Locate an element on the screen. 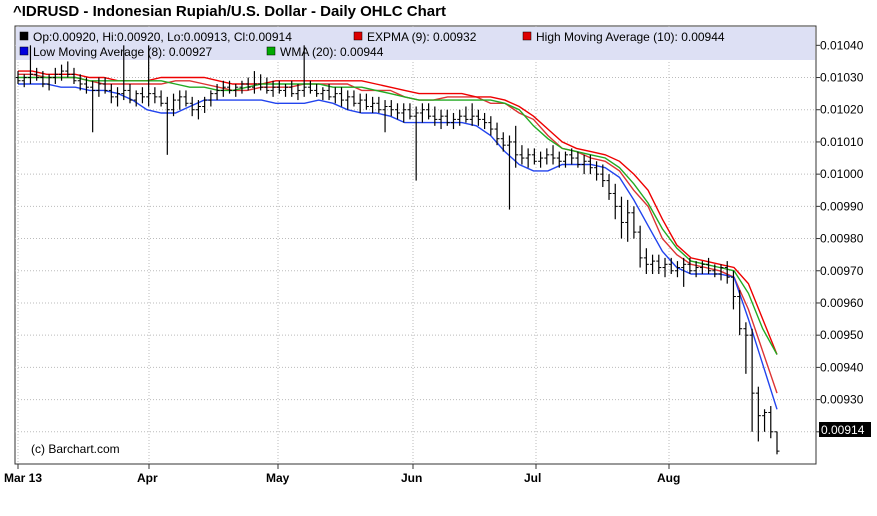 The height and width of the screenshot is (516, 877). y-tick-label: 0.01040 is located at coordinates (842, 45).